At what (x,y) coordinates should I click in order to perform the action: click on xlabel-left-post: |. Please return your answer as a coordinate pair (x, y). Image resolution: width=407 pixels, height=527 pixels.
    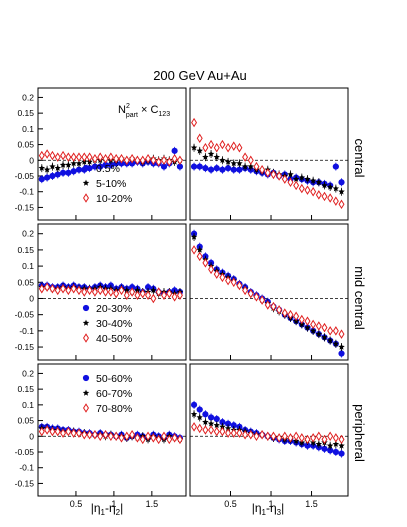
    Looking at the image, I should click on (121, 508).